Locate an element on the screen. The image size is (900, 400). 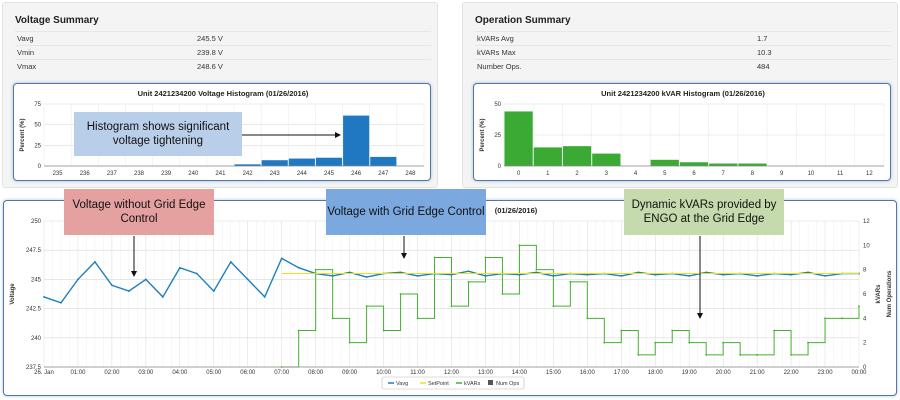
table-row: kVARs Max 10.3 is located at coordinates (683, 52).